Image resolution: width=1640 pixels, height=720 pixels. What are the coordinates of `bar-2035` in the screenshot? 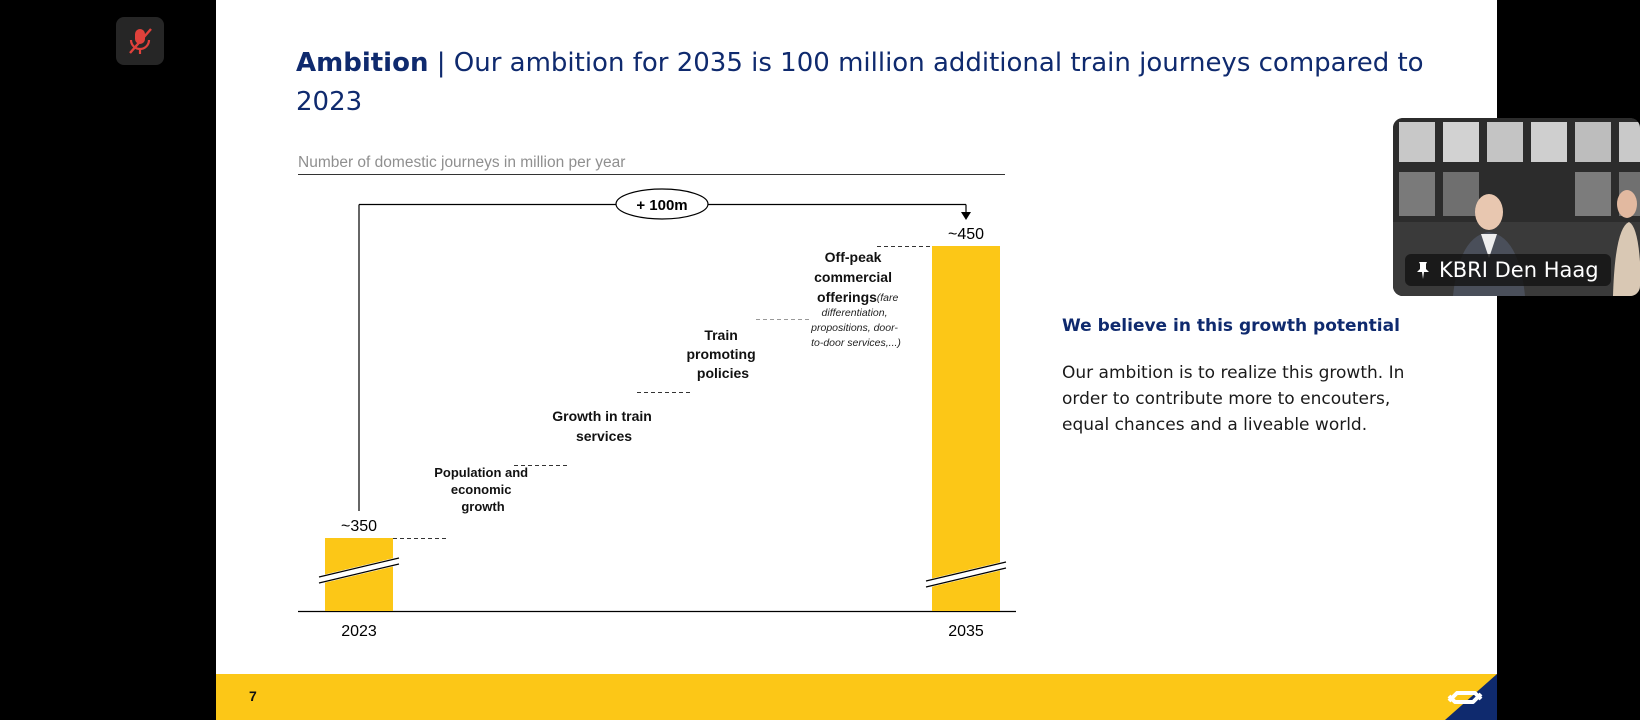 It's located at (966, 428).